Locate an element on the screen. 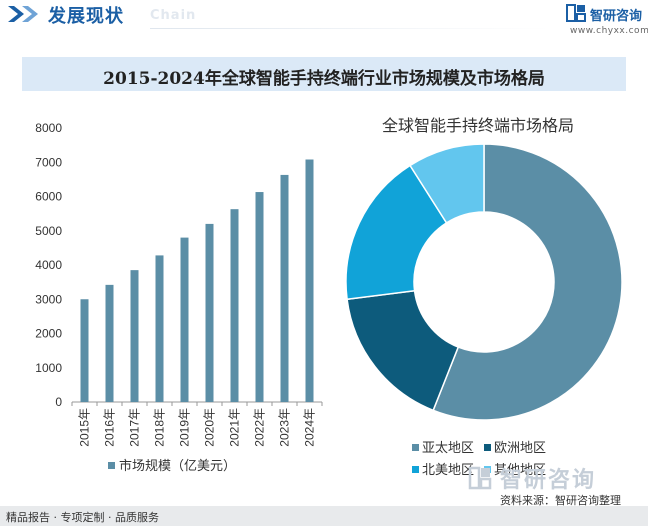 This screenshot has height=526, width=648. x-tick-label: 2015年 is located at coordinates (85, 427).